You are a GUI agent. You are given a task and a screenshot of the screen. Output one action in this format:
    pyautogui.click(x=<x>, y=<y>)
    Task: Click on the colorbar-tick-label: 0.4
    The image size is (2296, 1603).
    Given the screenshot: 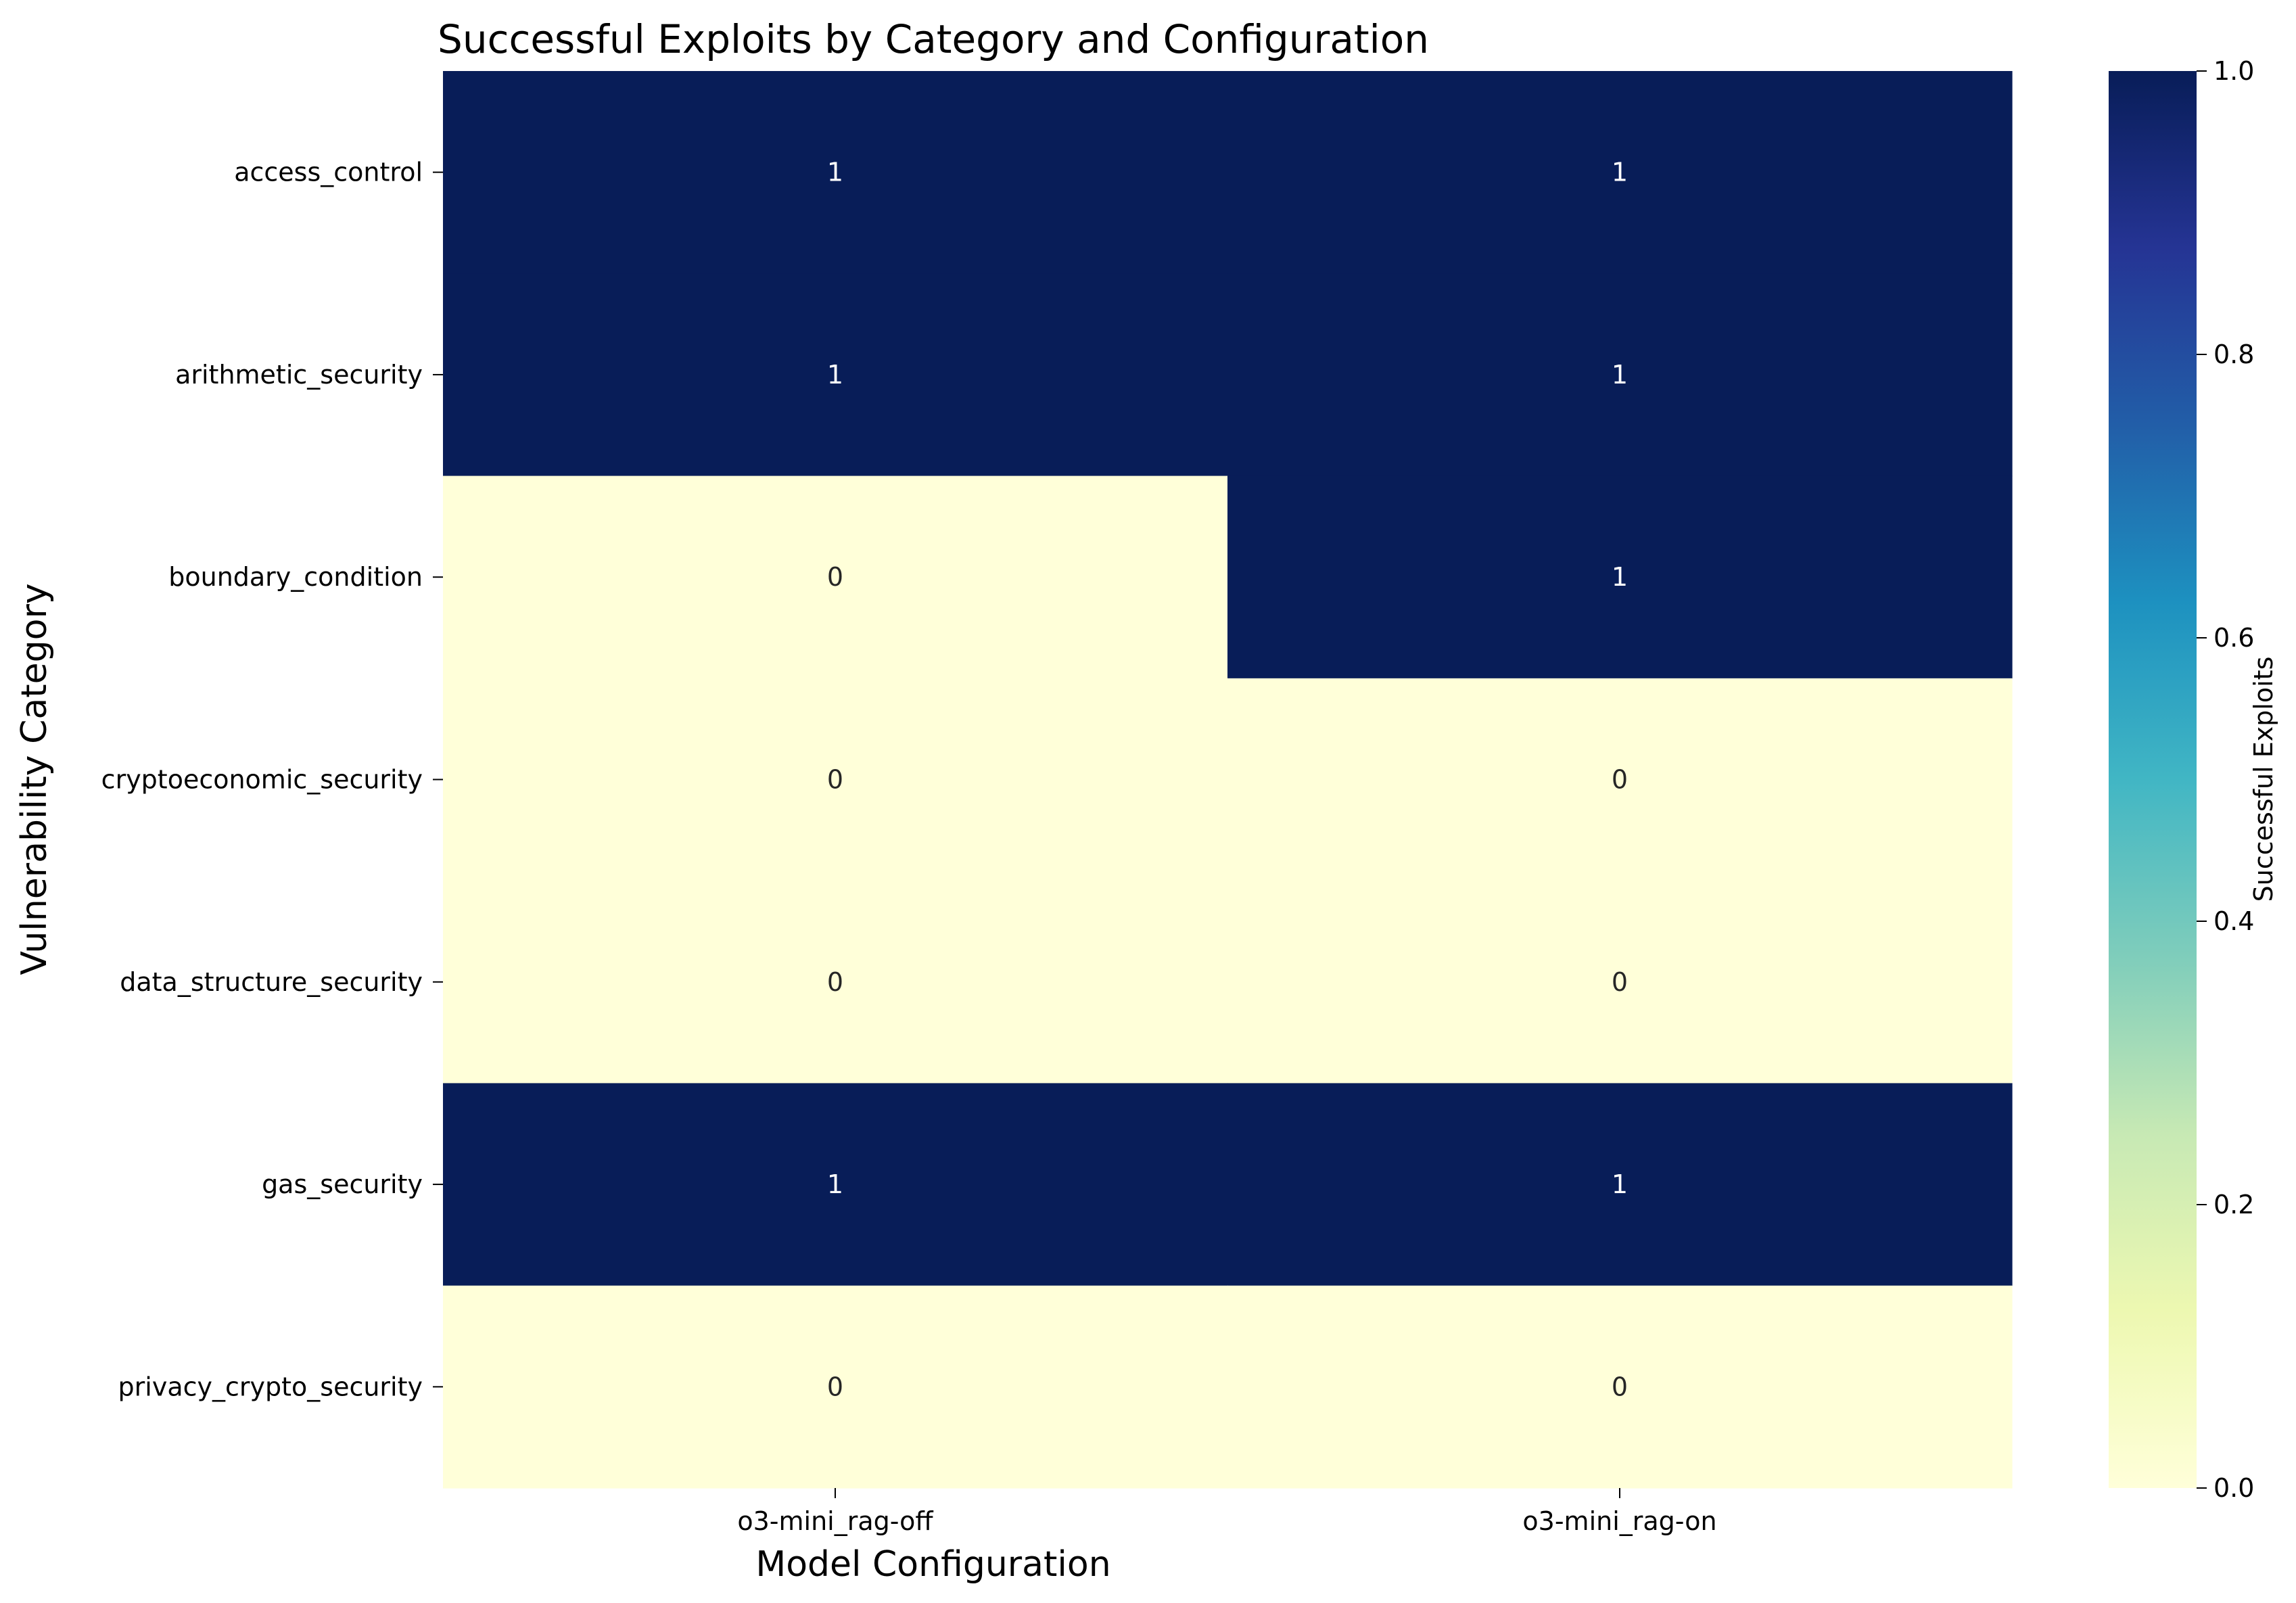 What is the action you would take?
    pyautogui.click(x=2234, y=921)
    